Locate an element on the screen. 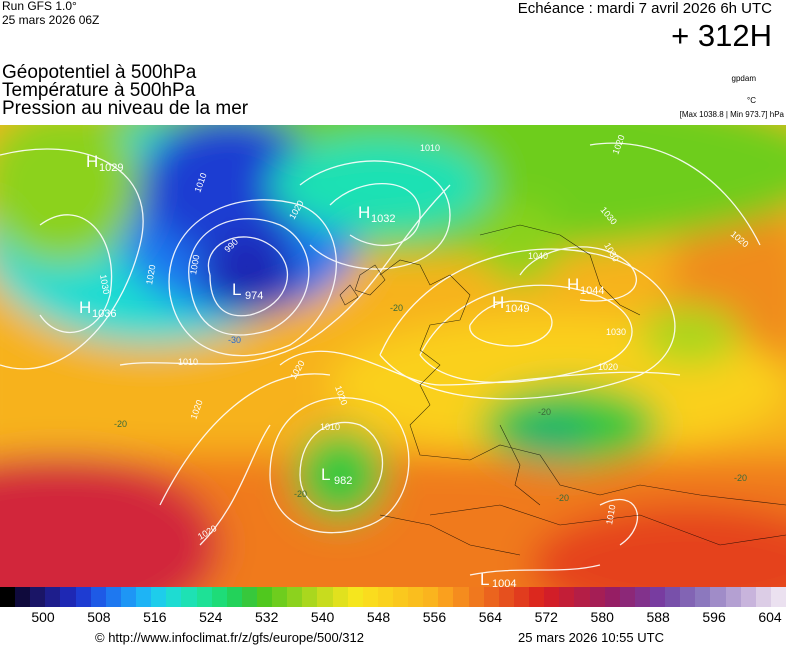 This screenshot has width=786, height=648. colorbar-tick-label: 580 is located at coordinates (602, 617).